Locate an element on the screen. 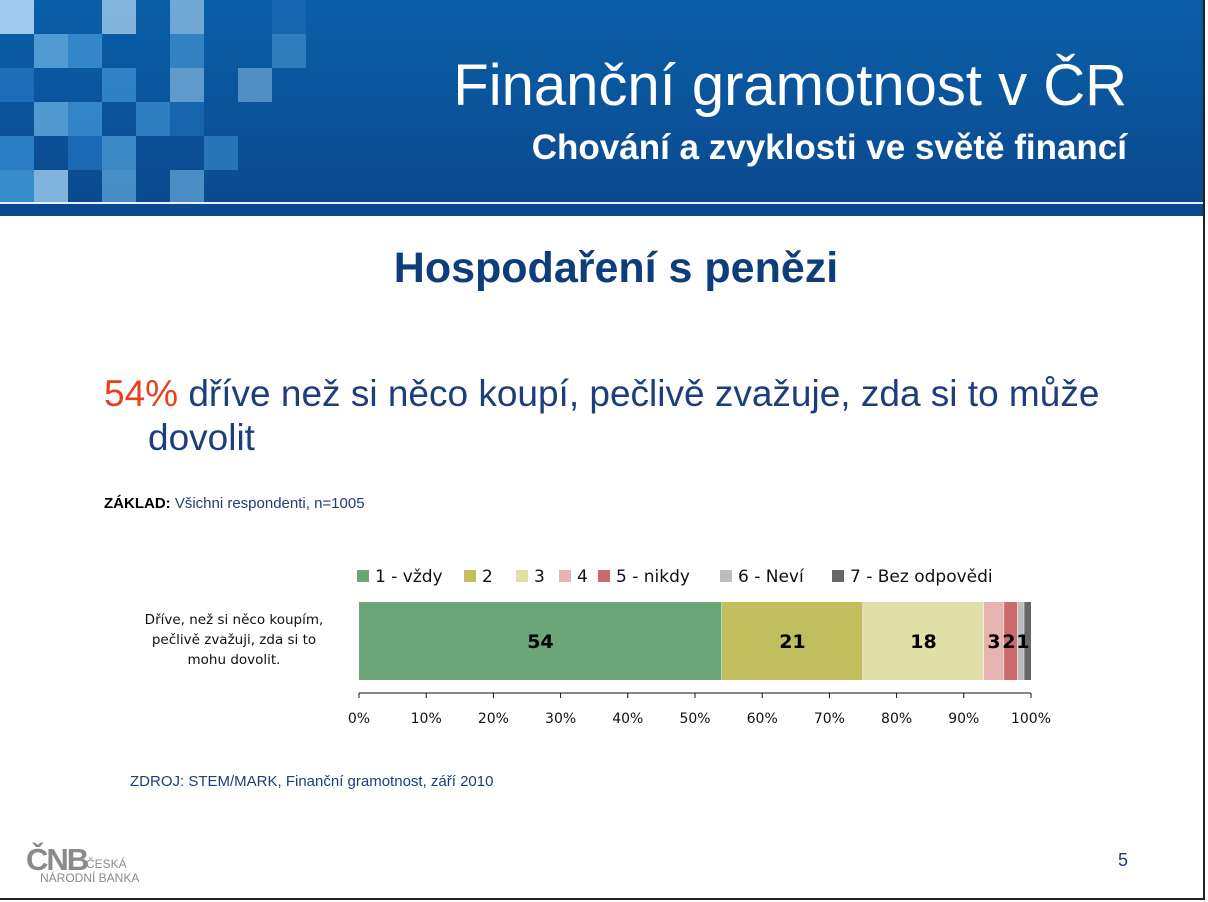 Image resolution: width=1208 pixels, height=902 pixels. data-label: 1 is located at coordinates (1022, 642).